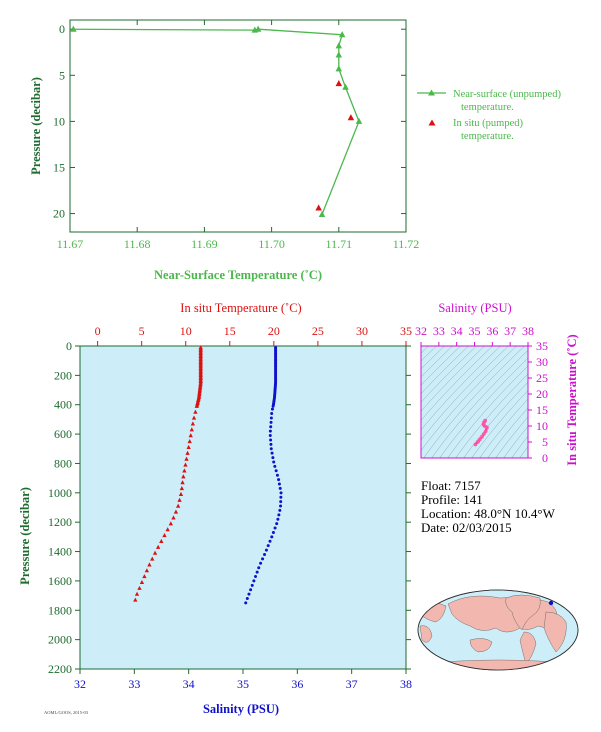  I want to click on ts-x-tick-label: 38, so click(528, 331).